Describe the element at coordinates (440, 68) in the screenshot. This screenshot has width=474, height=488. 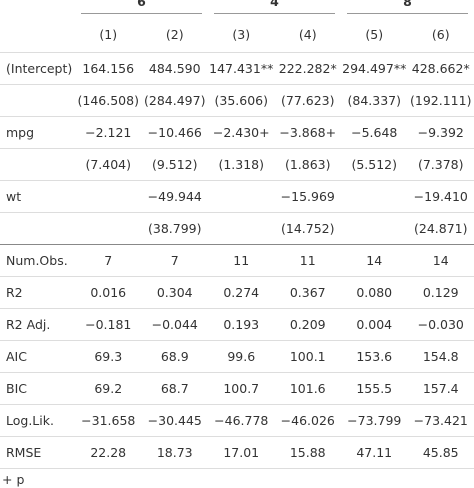
I see `cell: 428.662*` at that location.